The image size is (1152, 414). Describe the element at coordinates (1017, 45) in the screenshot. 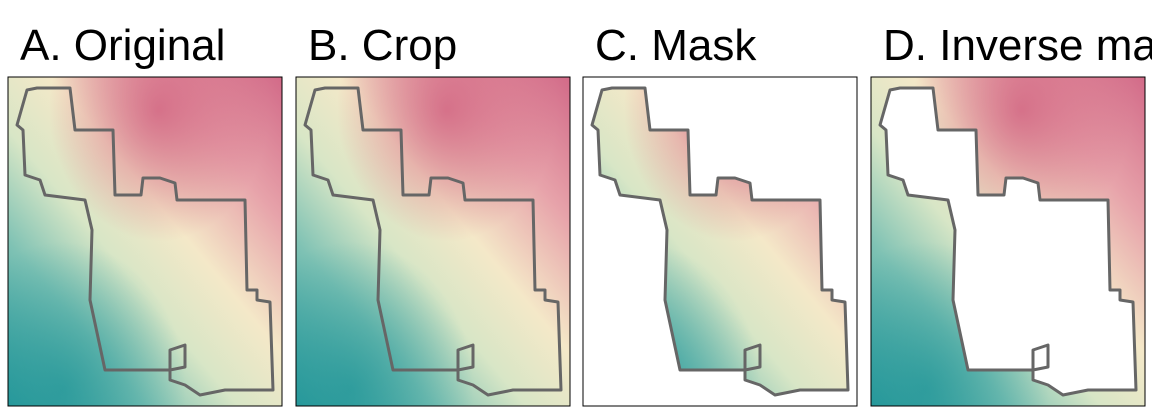

I see `panel-title: D. Inverse mask` at that location.